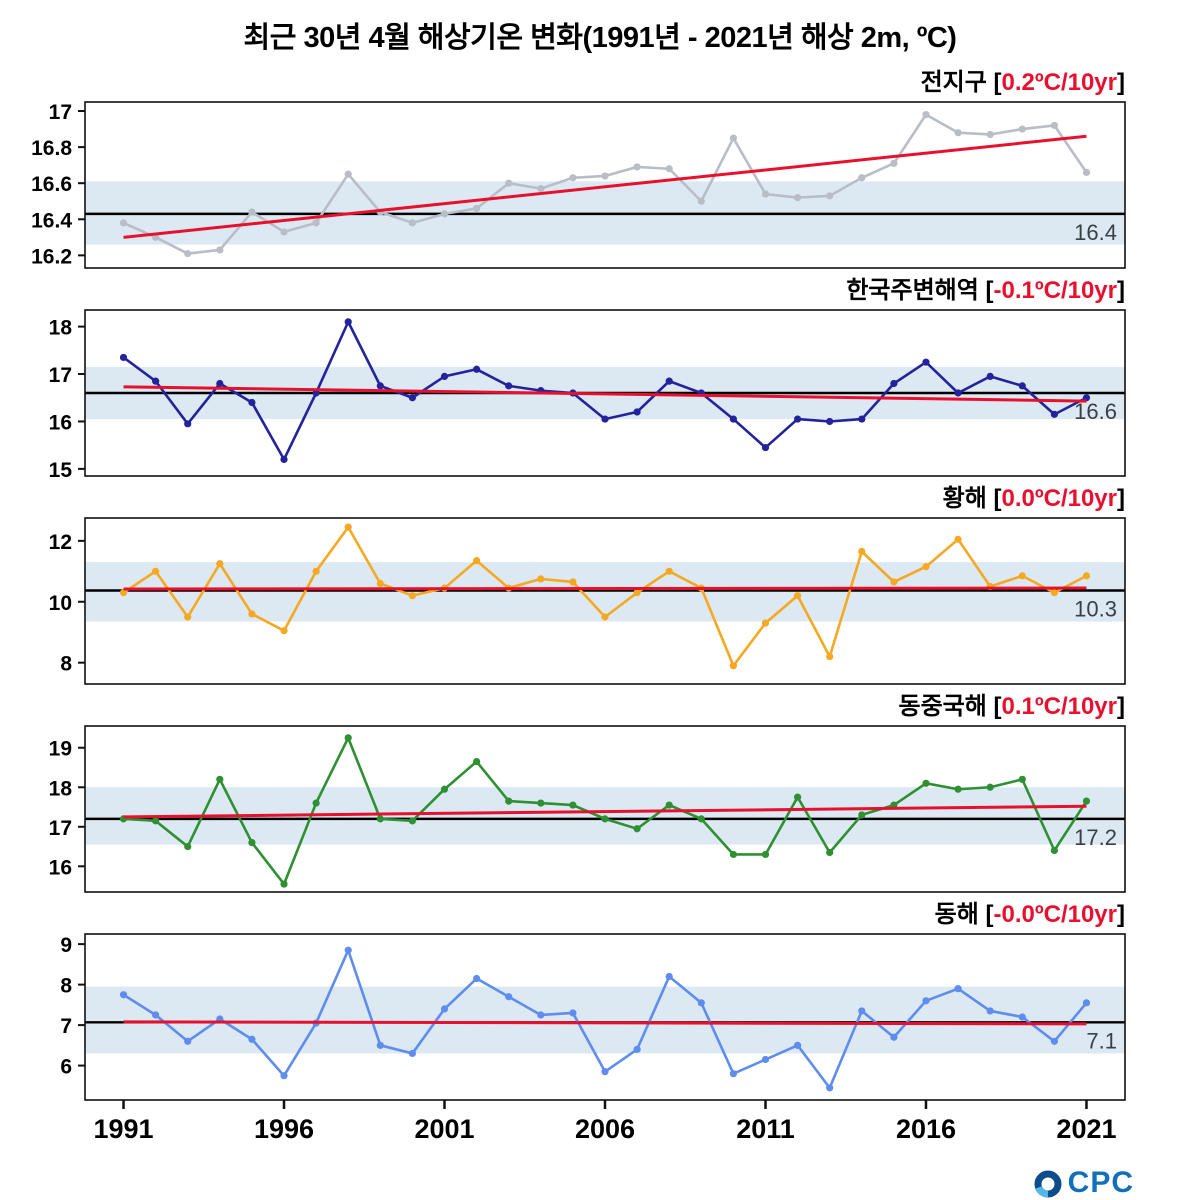 The height and width of the screenshot is (1200, 1200). Describe the element at coordinates (600, 915) in the screenshot. I see `panel-header: 동해 [-0.0ºC/10yr]` at that location.